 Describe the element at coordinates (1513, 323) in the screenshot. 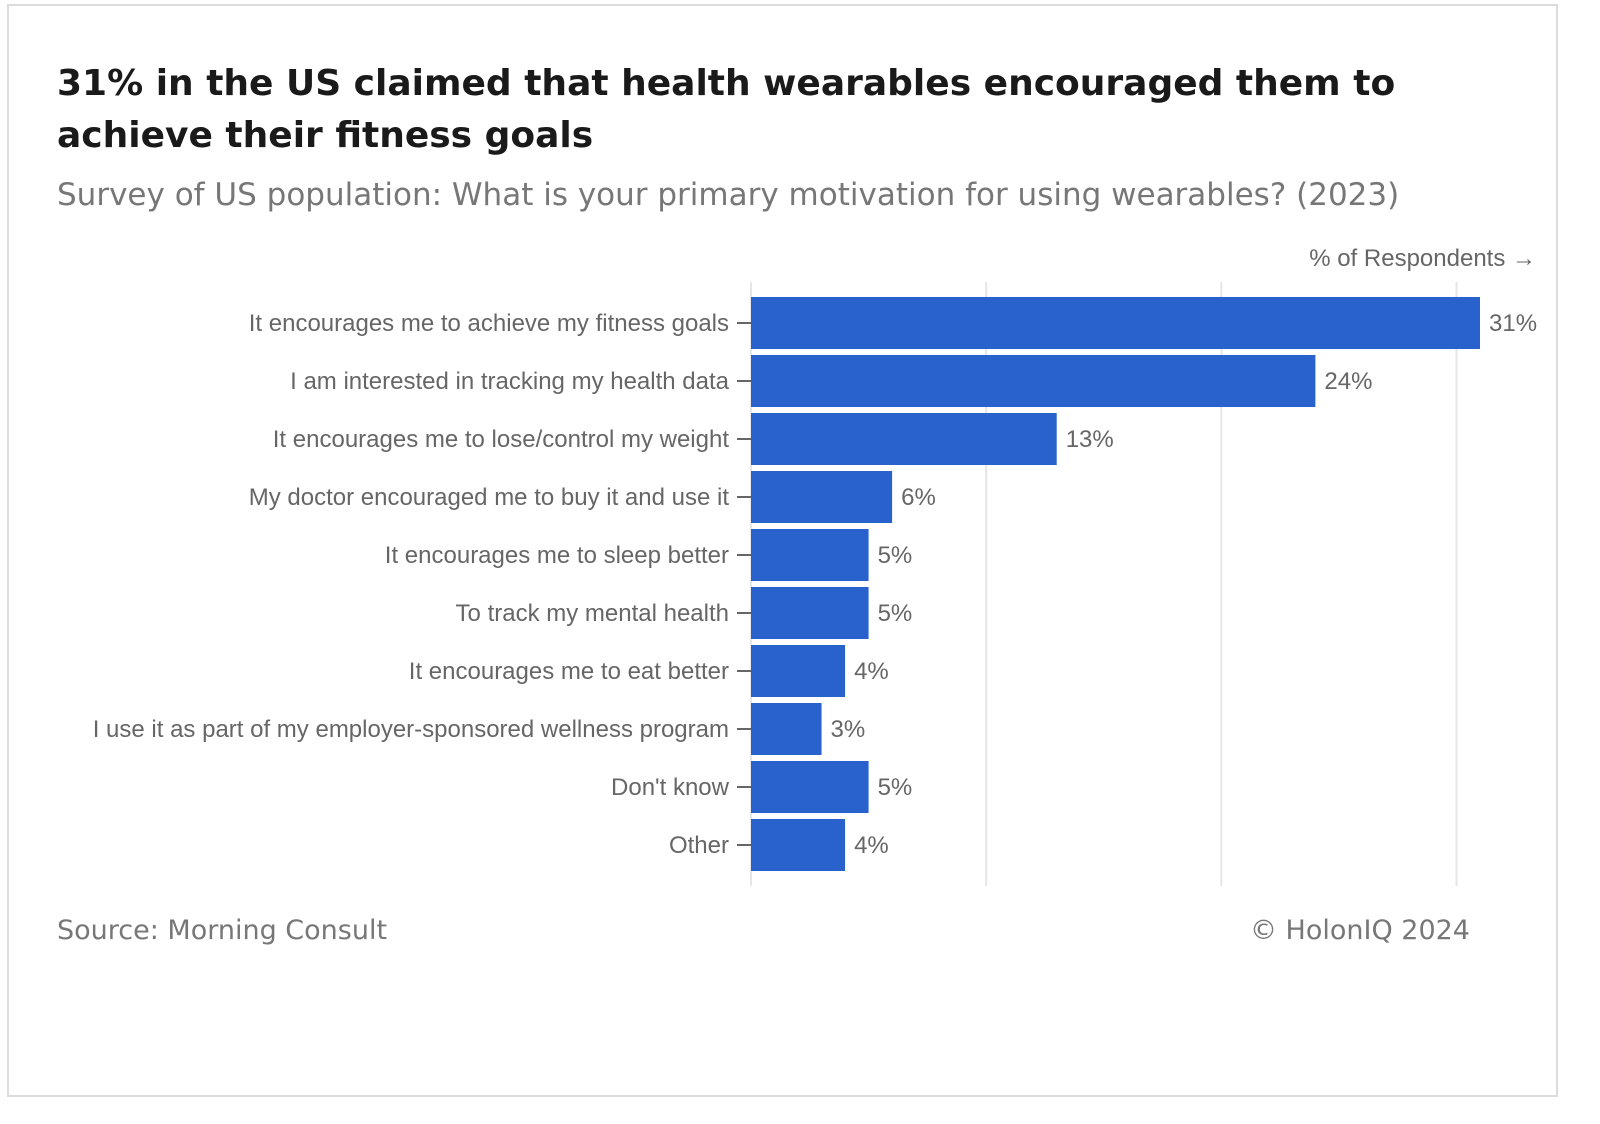

I see `value-label-0: 31%` at that location.